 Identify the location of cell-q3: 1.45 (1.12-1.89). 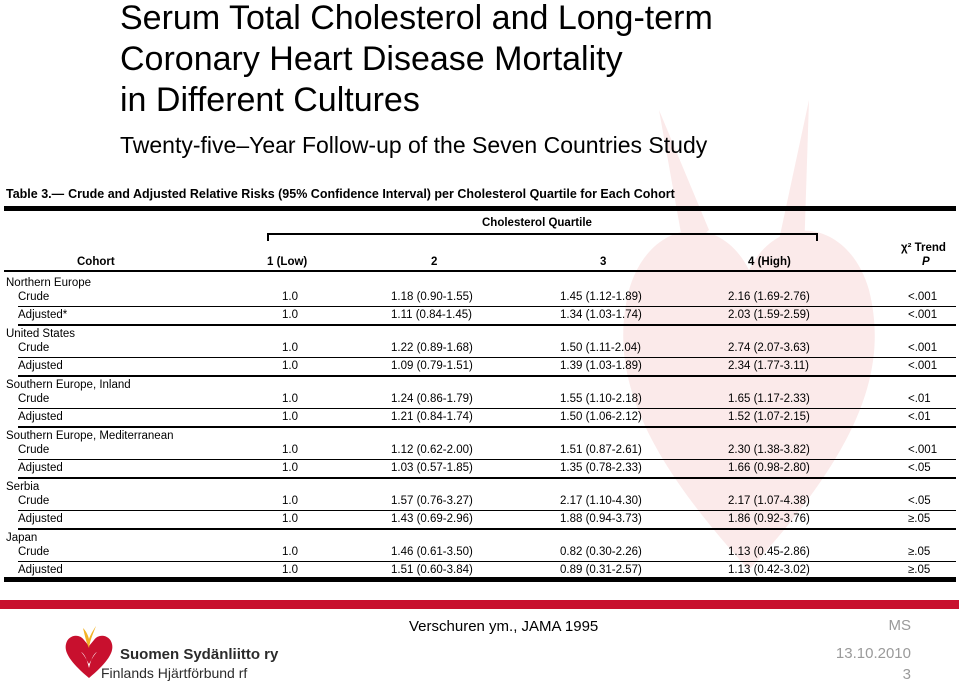
(601, 297).